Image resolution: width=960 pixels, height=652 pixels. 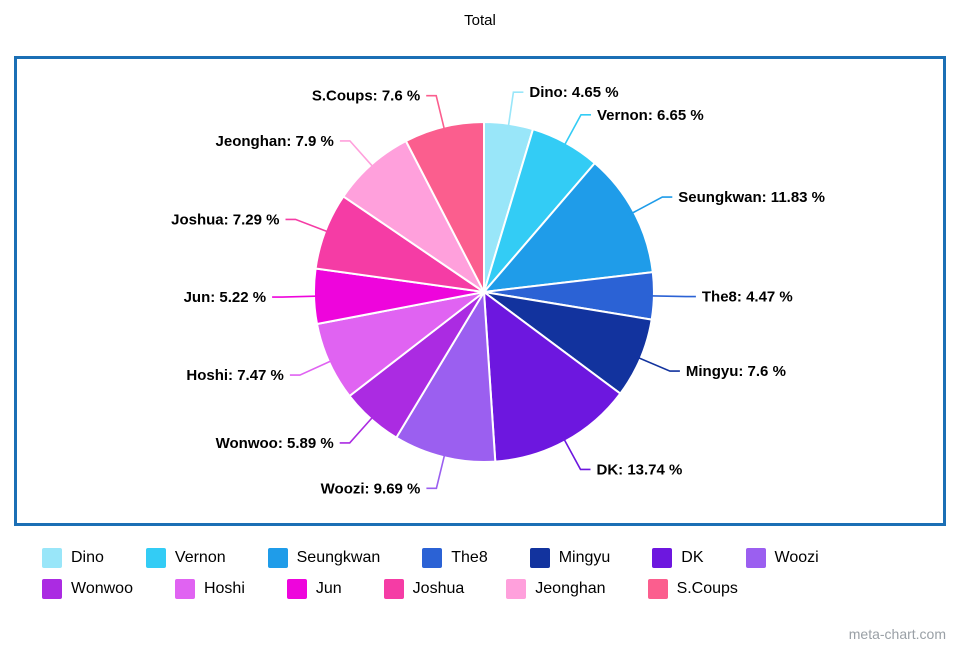 What do you see at coordinates (393, 589) in the screenshot?
I see `legend-swatch-joshua` at bounding box center [393, 589].